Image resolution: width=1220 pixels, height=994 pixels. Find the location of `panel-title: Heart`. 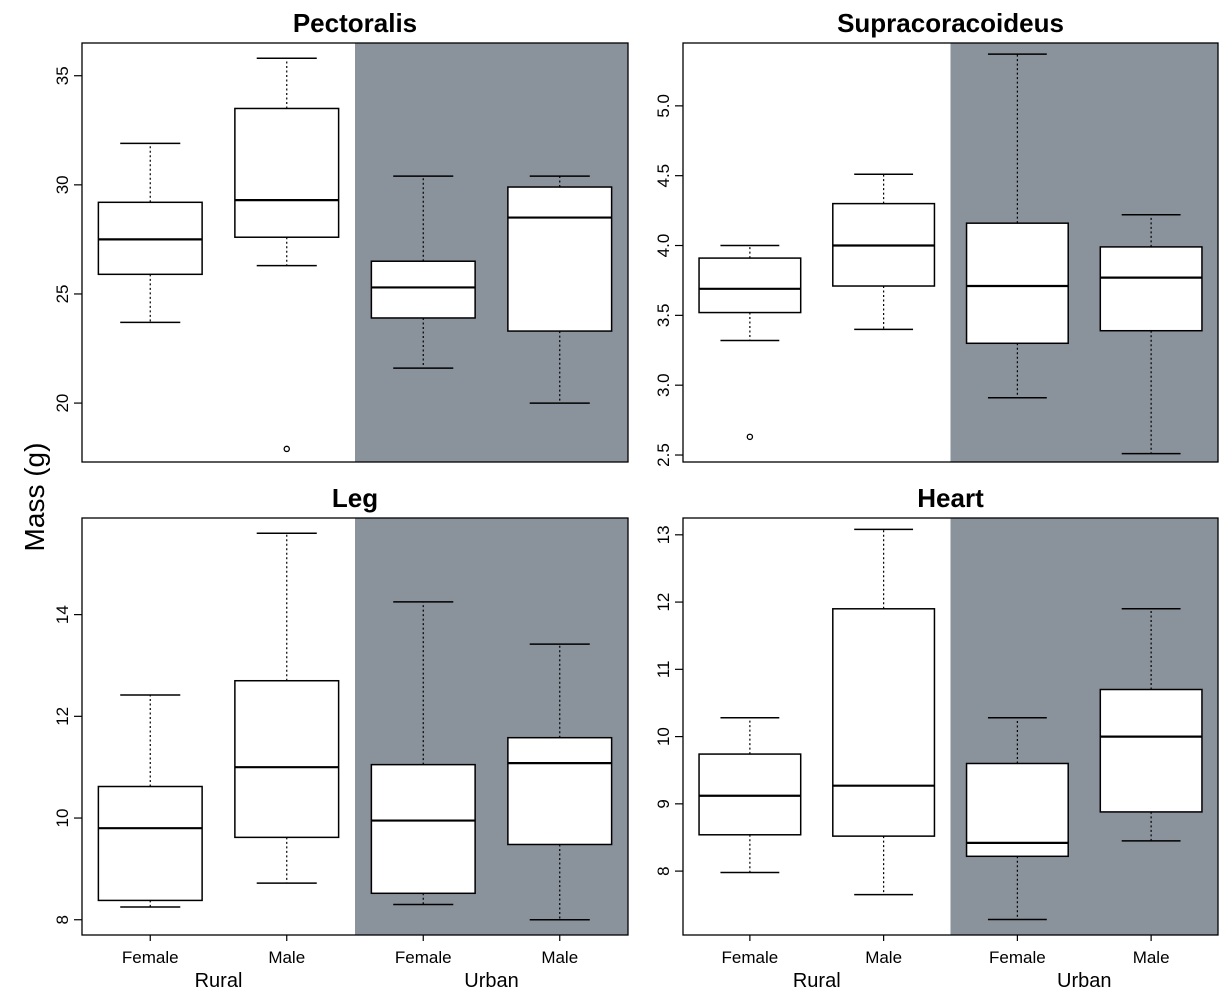

panel-title: Heart is located at coordinates (950, 498).